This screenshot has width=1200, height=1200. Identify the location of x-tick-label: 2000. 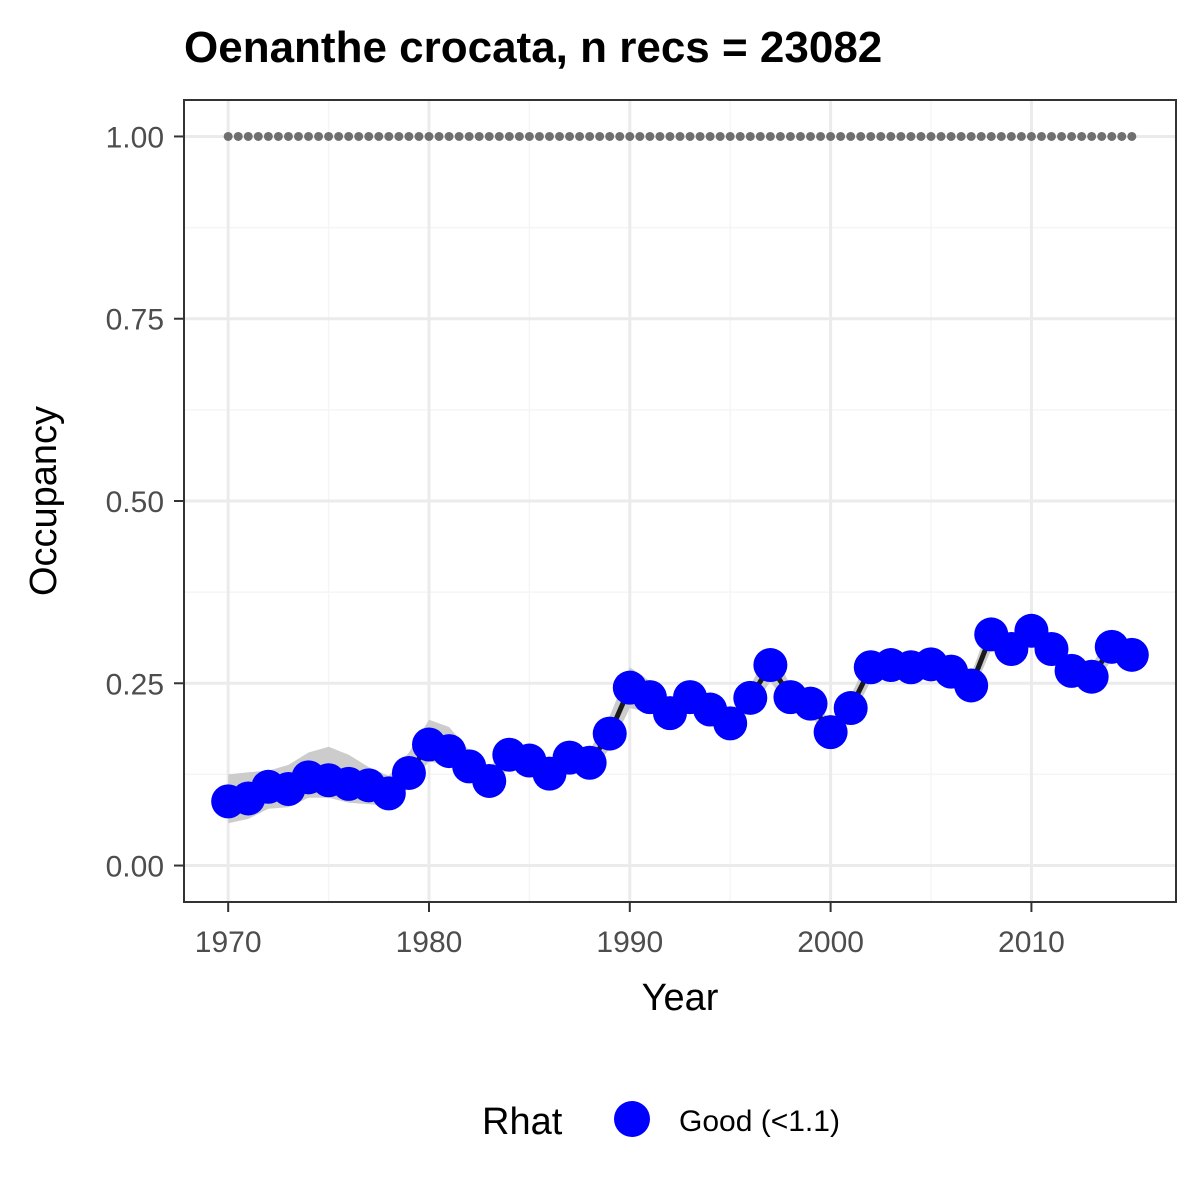
(830, 942).